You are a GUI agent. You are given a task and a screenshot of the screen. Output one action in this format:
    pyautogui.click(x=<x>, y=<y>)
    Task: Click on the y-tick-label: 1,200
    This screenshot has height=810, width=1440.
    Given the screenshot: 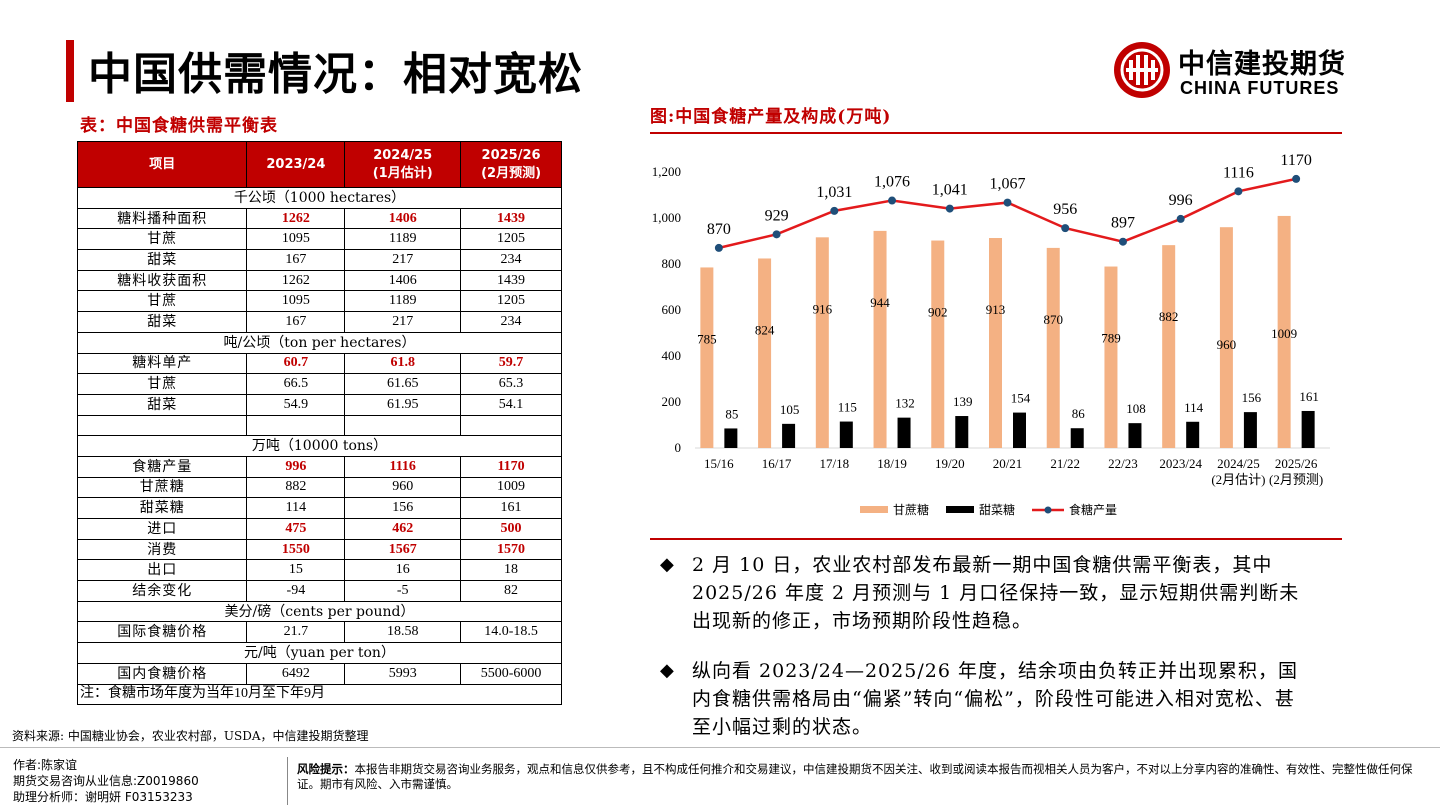 What is the action you would take?
    pyautogui.click(x=666, y=171)
    